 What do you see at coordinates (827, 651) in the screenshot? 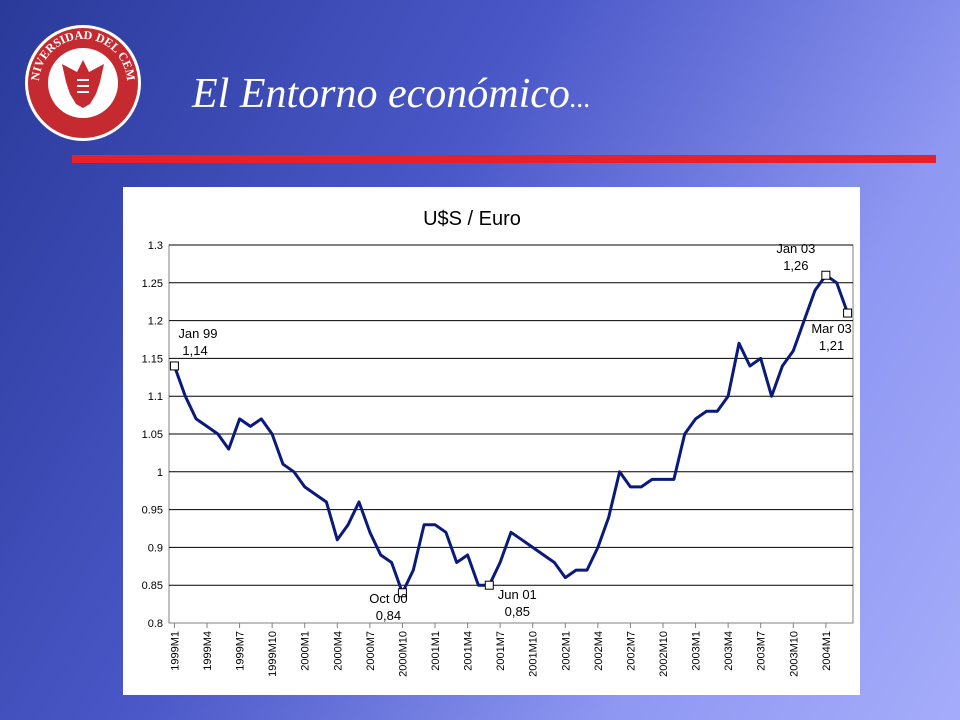
I see `x-tick-label: 2004M1` at bounding box center [827, 651].